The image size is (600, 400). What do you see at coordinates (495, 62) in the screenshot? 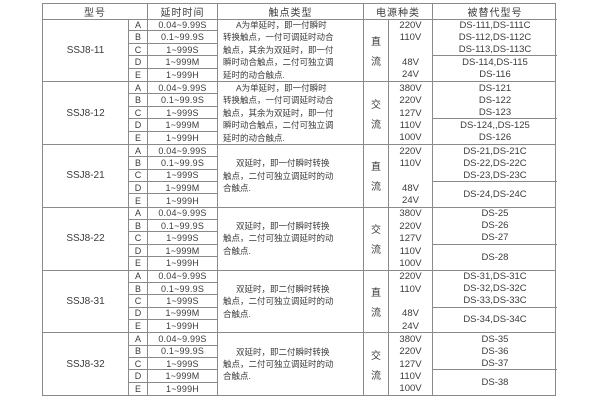
I see `replaced-model: DS-114,DS-115` at bounding box center [495, 62].